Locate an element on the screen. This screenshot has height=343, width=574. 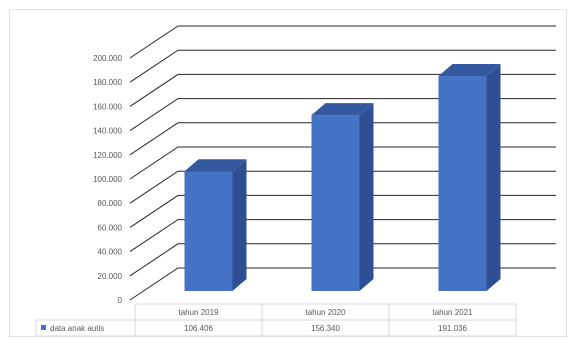
table-category-label: tahun 2019 is located at coordinates (198, 312).